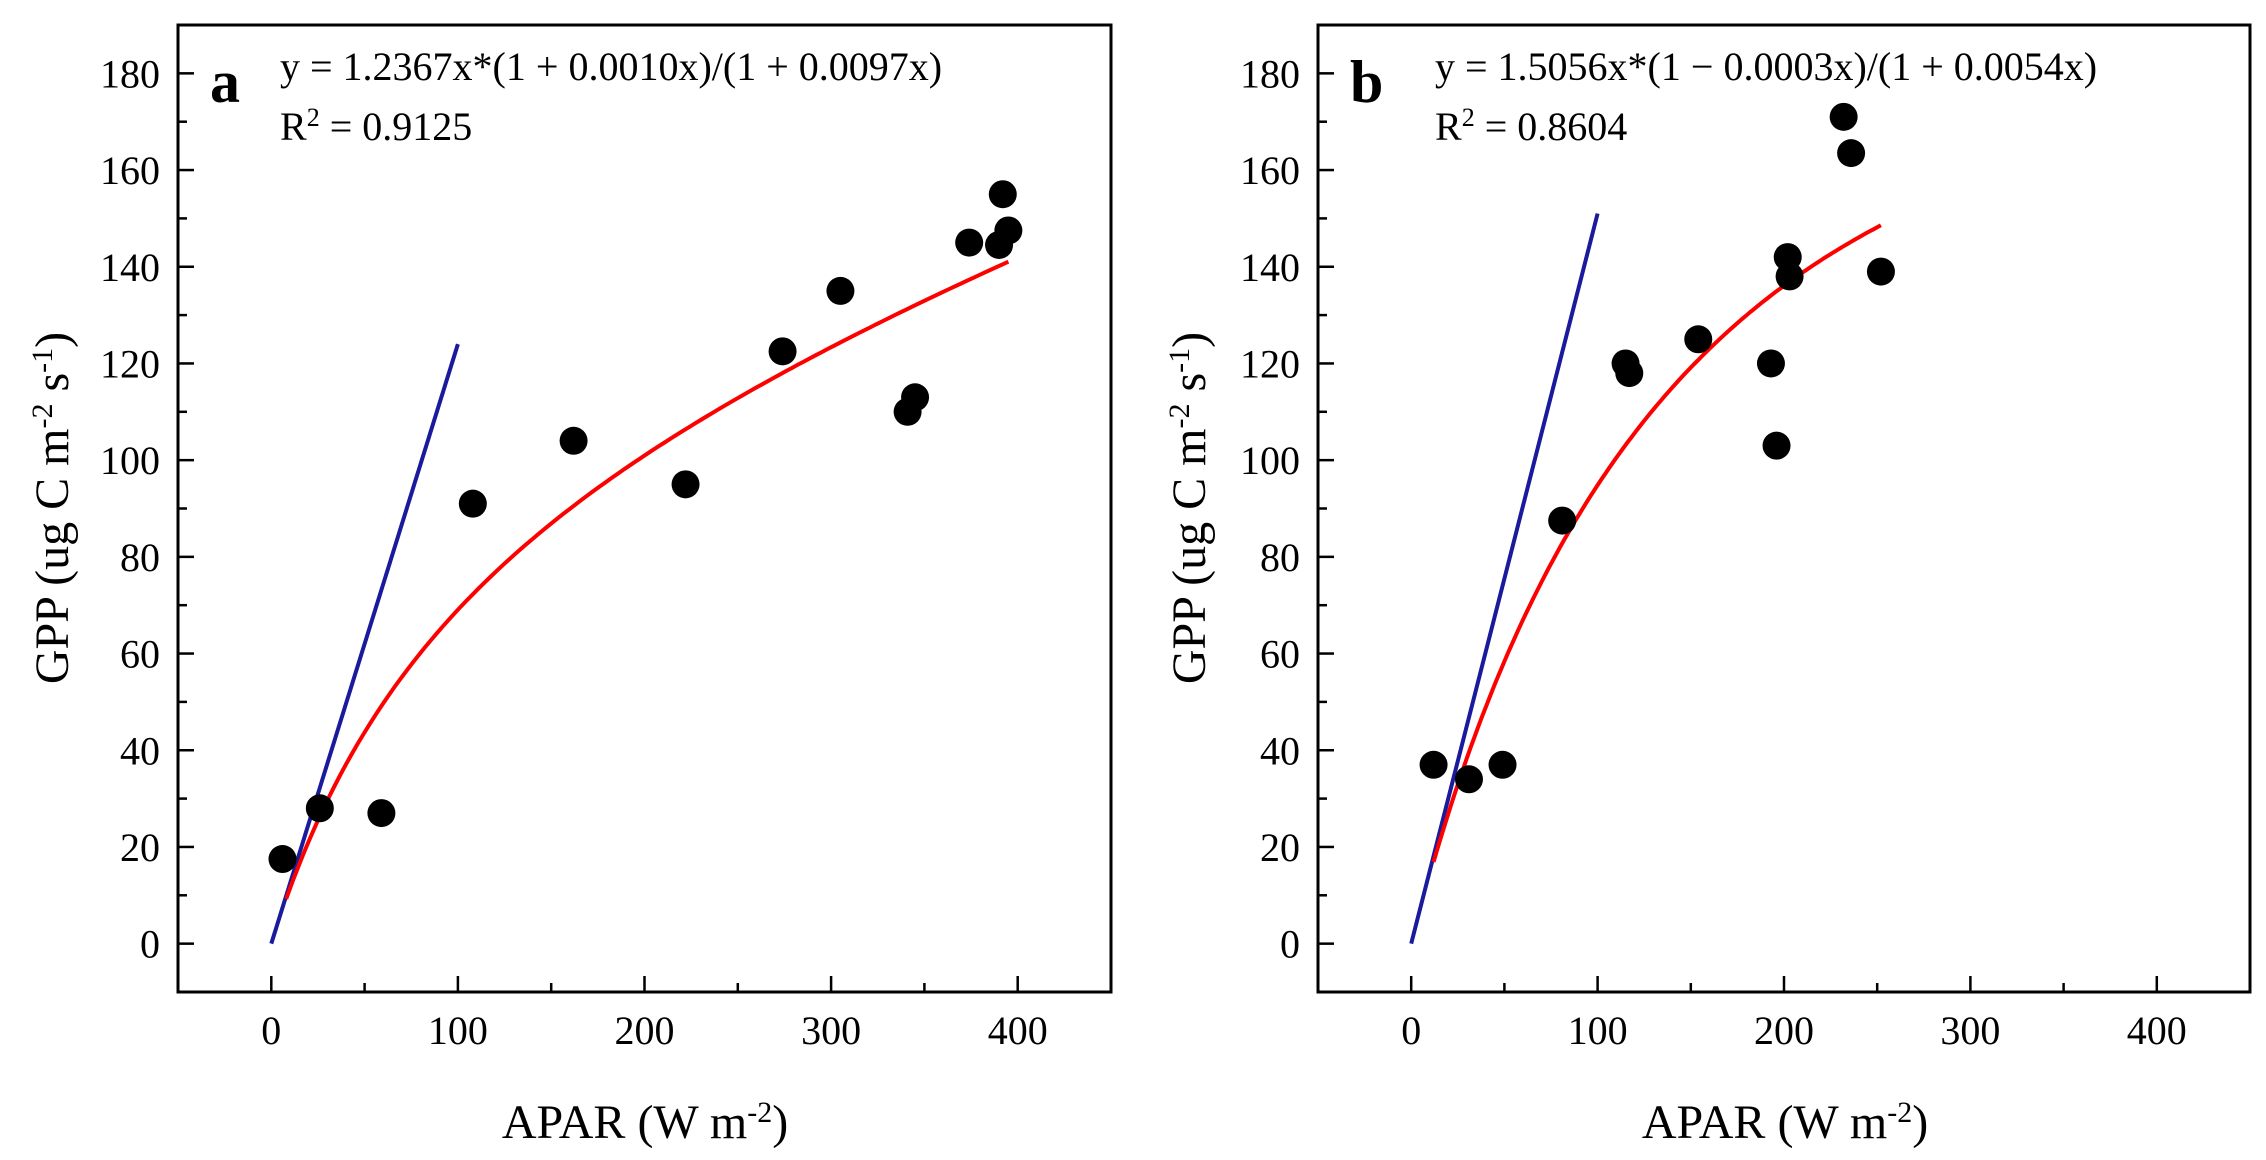 Image resolution: width=2266 pixels, height=1160 pixels. I want to click on y-axis-title-a: GPP (ug C m-2 s-1), so click(53, 508).